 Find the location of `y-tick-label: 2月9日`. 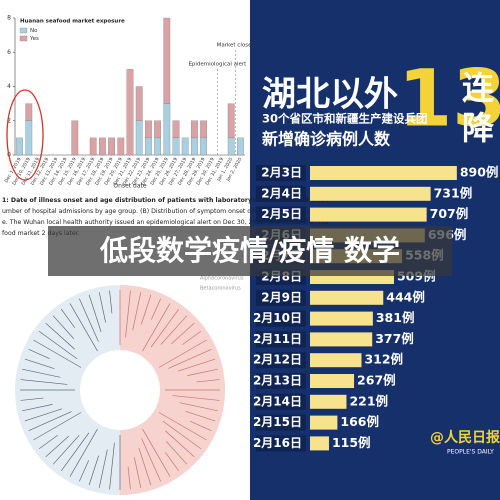

y-tick-label: 2月9日 is located at coordinates (281, 297).